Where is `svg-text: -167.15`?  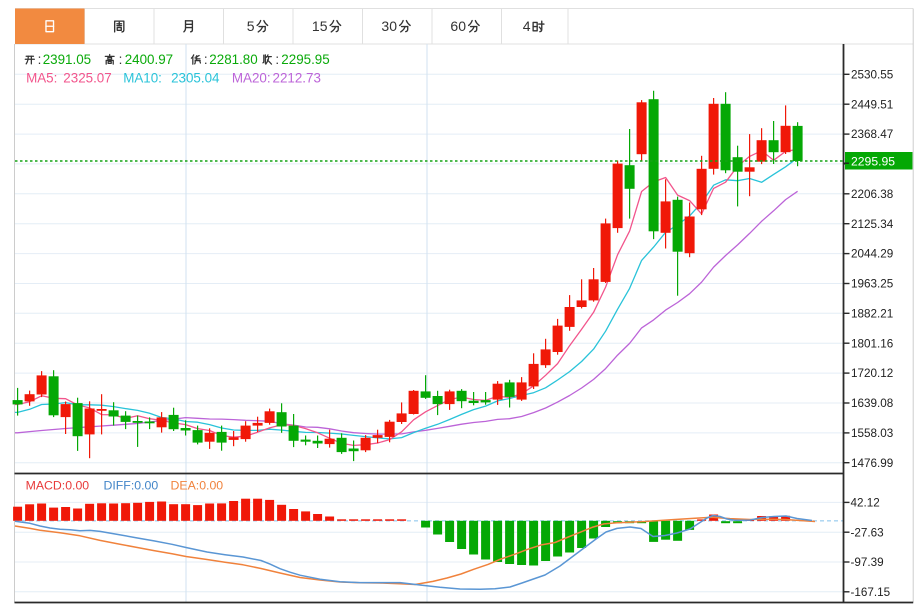 svg-text: -167.15 is located at coordinates (871, 592).